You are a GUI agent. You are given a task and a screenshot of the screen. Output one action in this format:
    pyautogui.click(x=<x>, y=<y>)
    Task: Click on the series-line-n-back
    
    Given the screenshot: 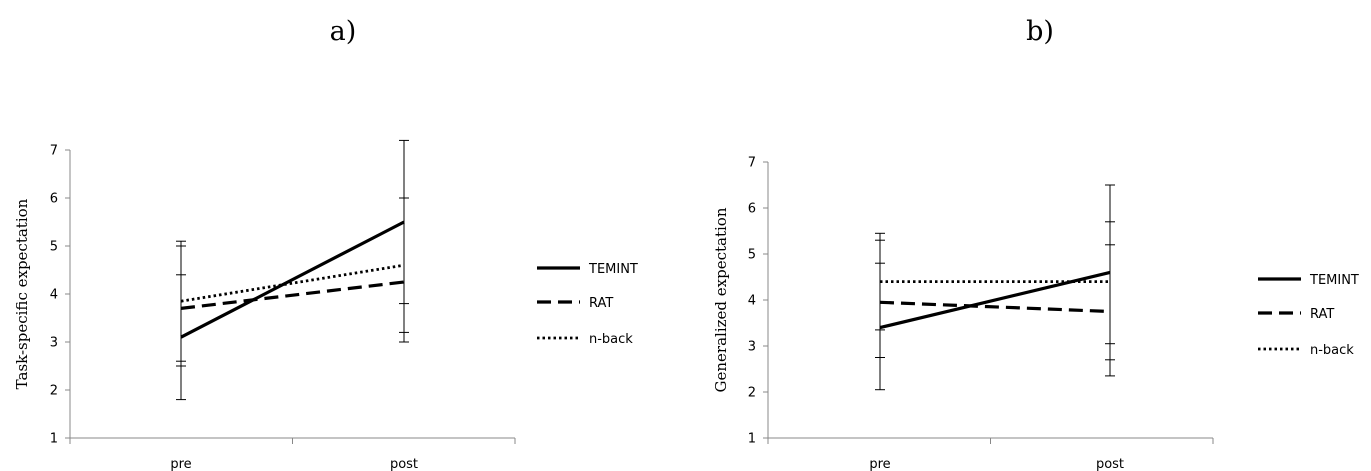 What is the action you would take?
    pyautogui.click(x=292, y=283)
    